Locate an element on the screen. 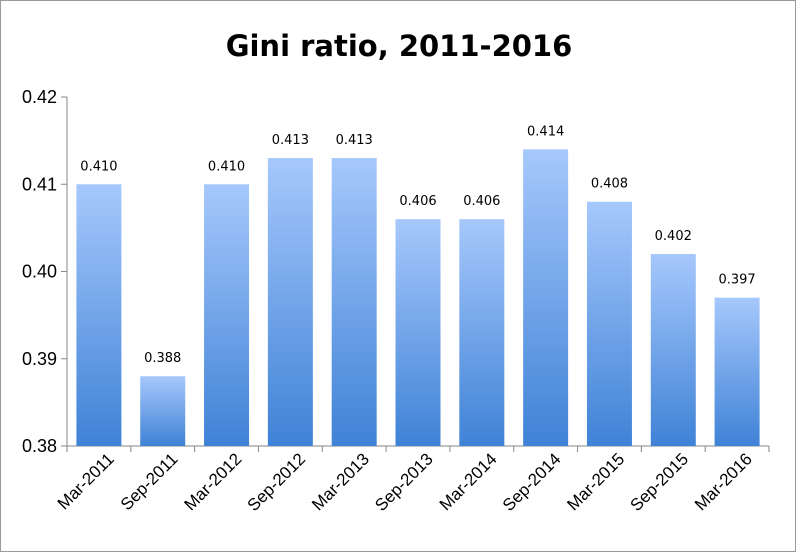 This screenshot has width=796, height=552. y-tick-label: 0.42 is located at coordinates (39, 97).